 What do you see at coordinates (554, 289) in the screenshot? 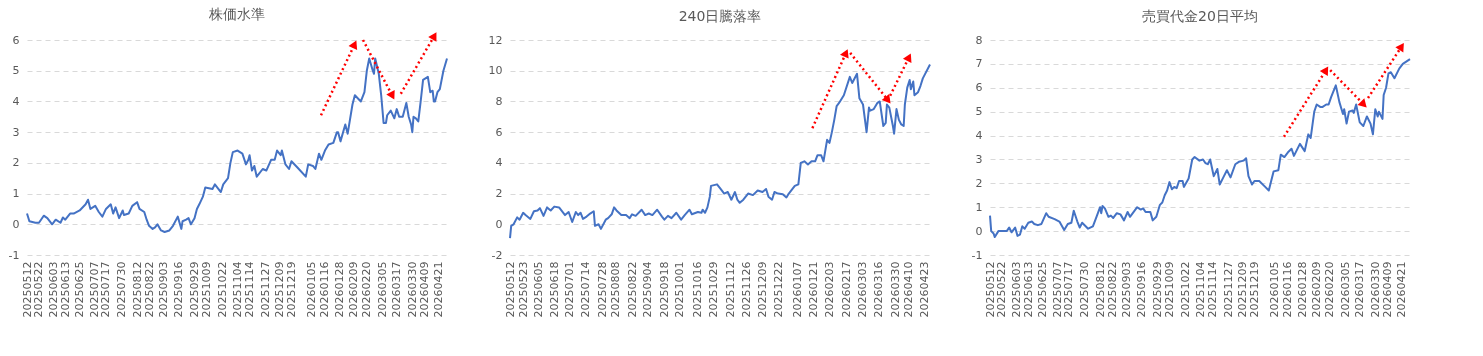
I see `x-tick-label: 20250618` at bounding box center [554, 289].